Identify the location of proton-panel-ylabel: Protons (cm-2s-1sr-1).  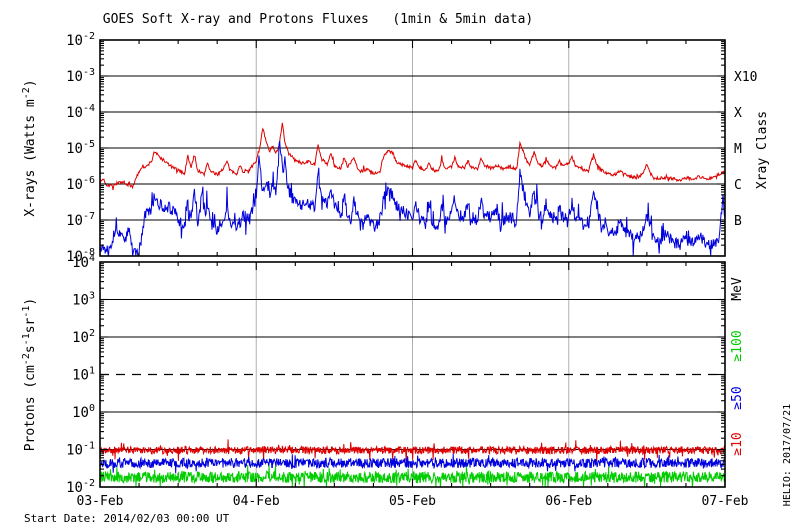
(29, 375).